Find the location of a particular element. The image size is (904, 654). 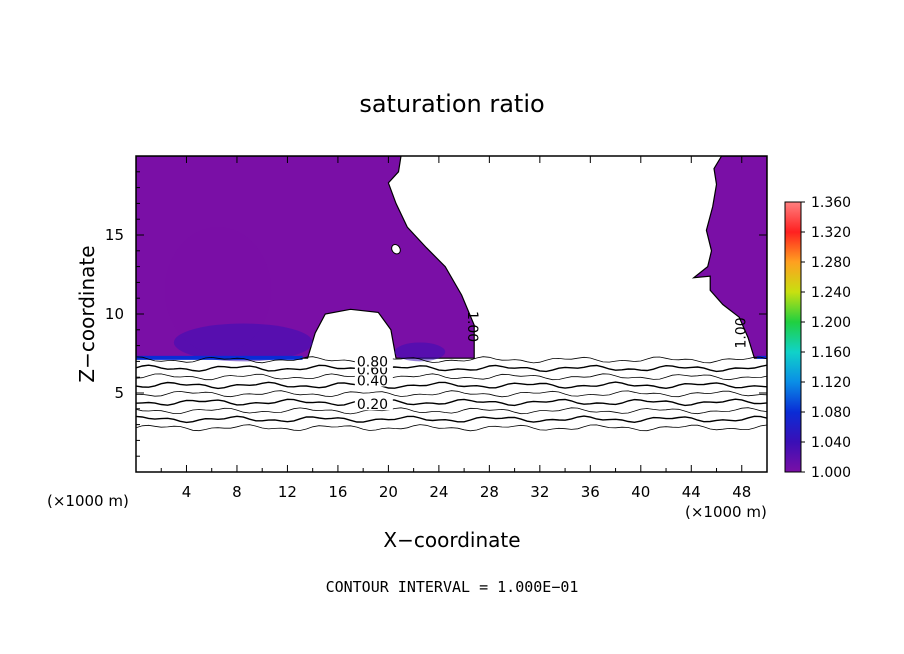

colorbar-tick-label-9: 1.360 is located at coordinates (831, 203).